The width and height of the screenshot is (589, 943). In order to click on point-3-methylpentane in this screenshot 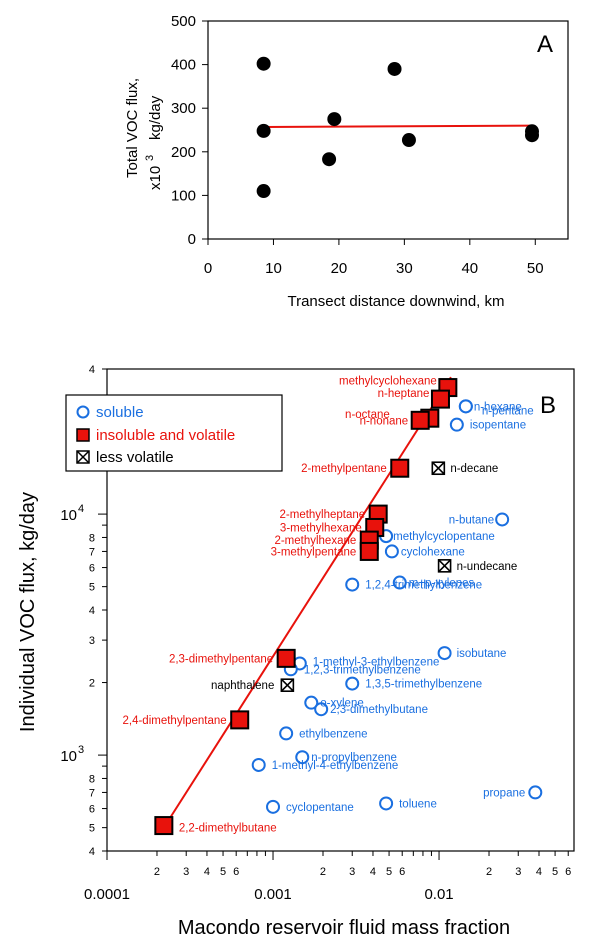, I will do `click(369, 551)`.